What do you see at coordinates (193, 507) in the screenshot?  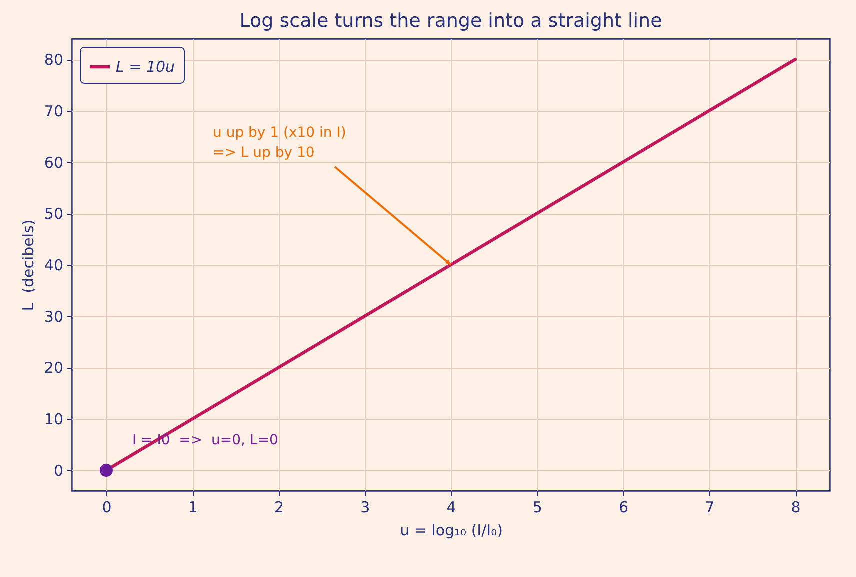 I see `x-tick-label: 1` at bounding box center [193, 507].